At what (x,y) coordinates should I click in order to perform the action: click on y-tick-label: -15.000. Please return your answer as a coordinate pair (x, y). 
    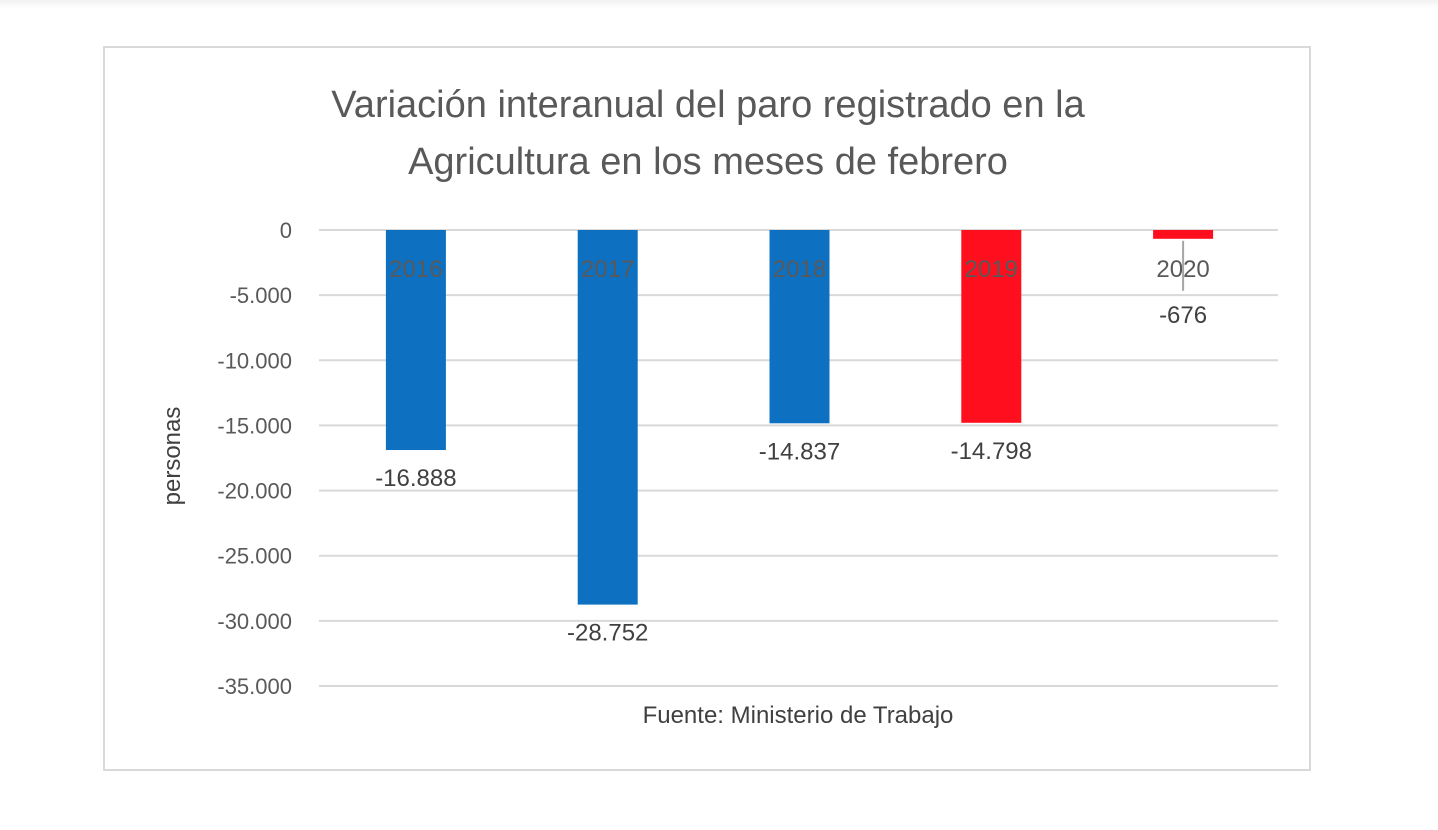
    Looking at the image, I should click on (254, 425).